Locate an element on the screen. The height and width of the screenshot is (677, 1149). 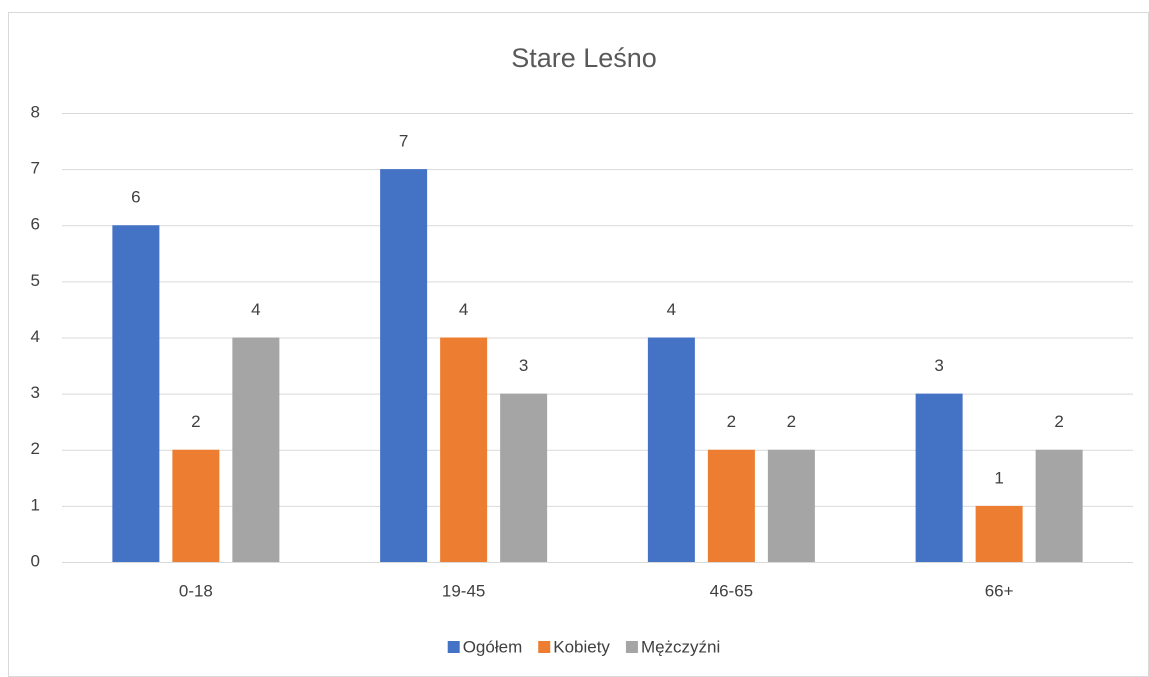
chart-title: Stare Leśno is located at coordinates (584, 58).